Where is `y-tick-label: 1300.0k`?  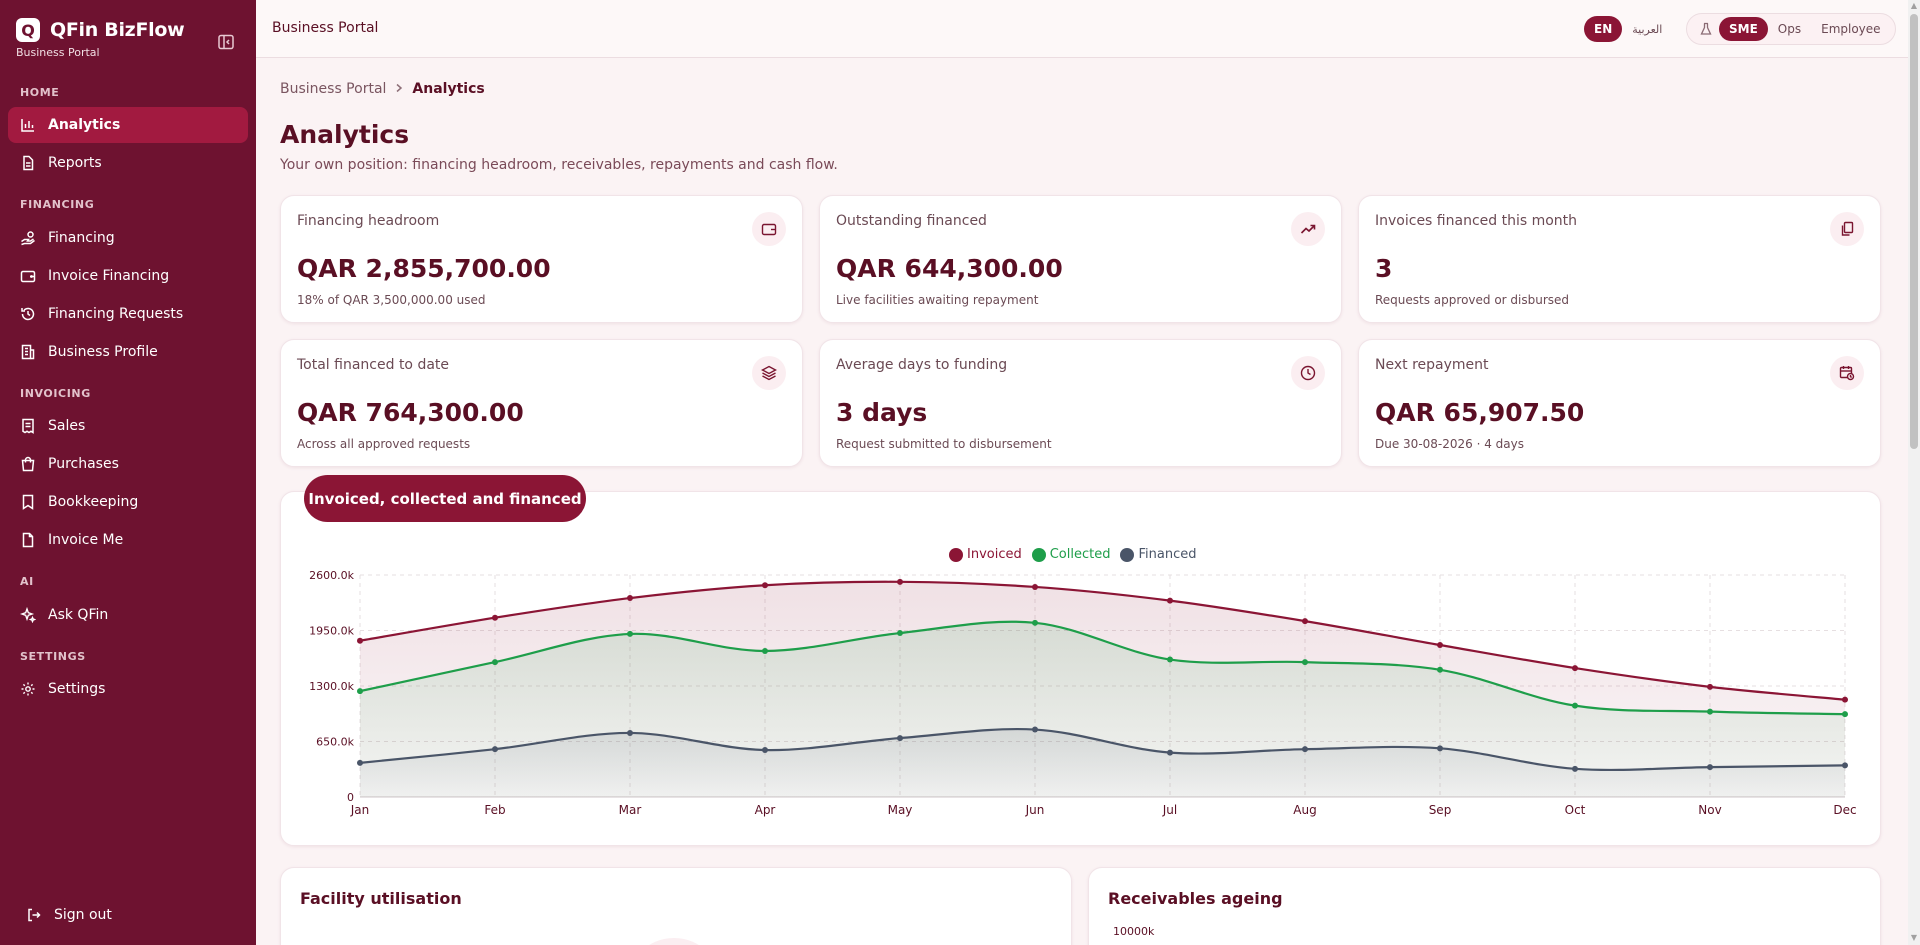
y-tick-label: 1300.0k is located at coordinates (331, 686).